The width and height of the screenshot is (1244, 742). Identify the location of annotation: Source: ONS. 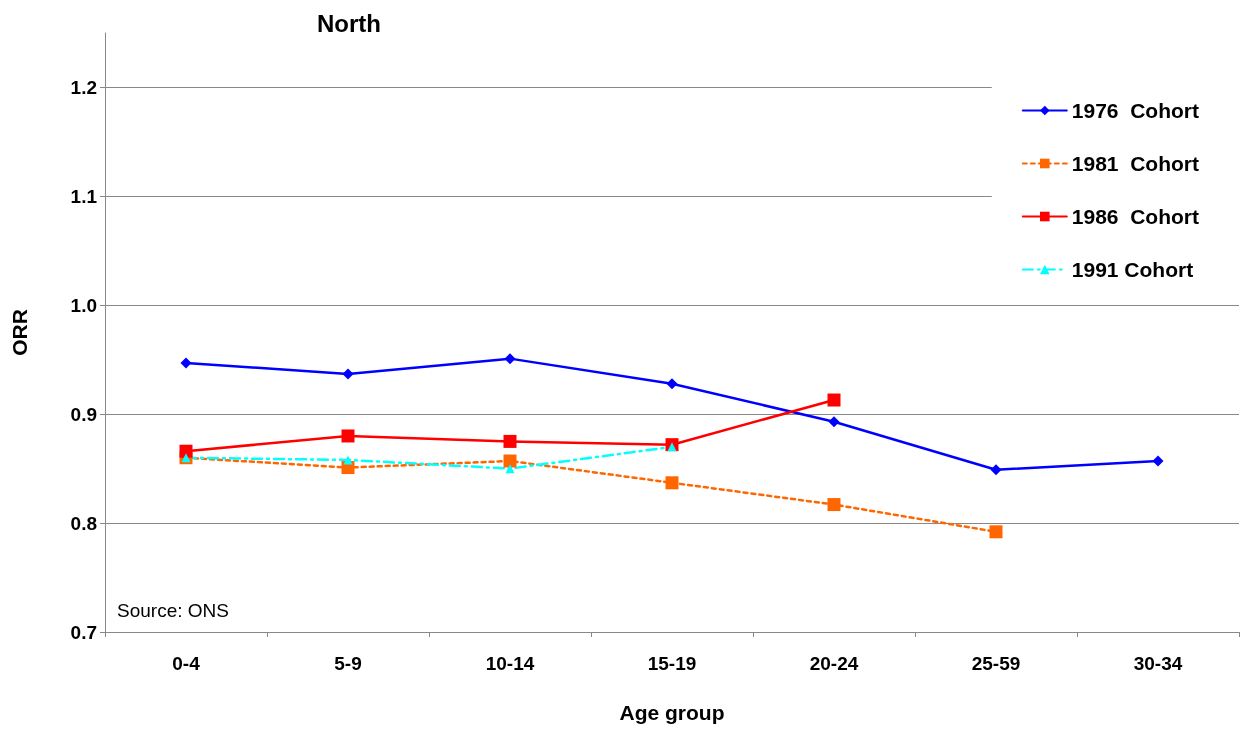
(173, 610).